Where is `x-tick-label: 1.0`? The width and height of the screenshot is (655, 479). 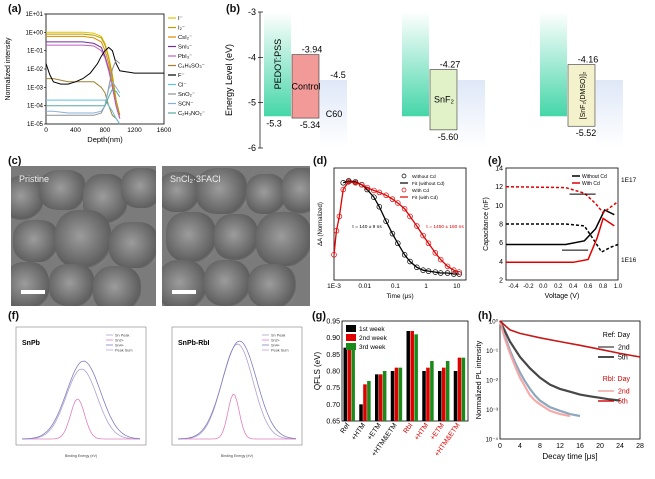
x-tick-label: 1.0 is located at coordinates (618, 287).